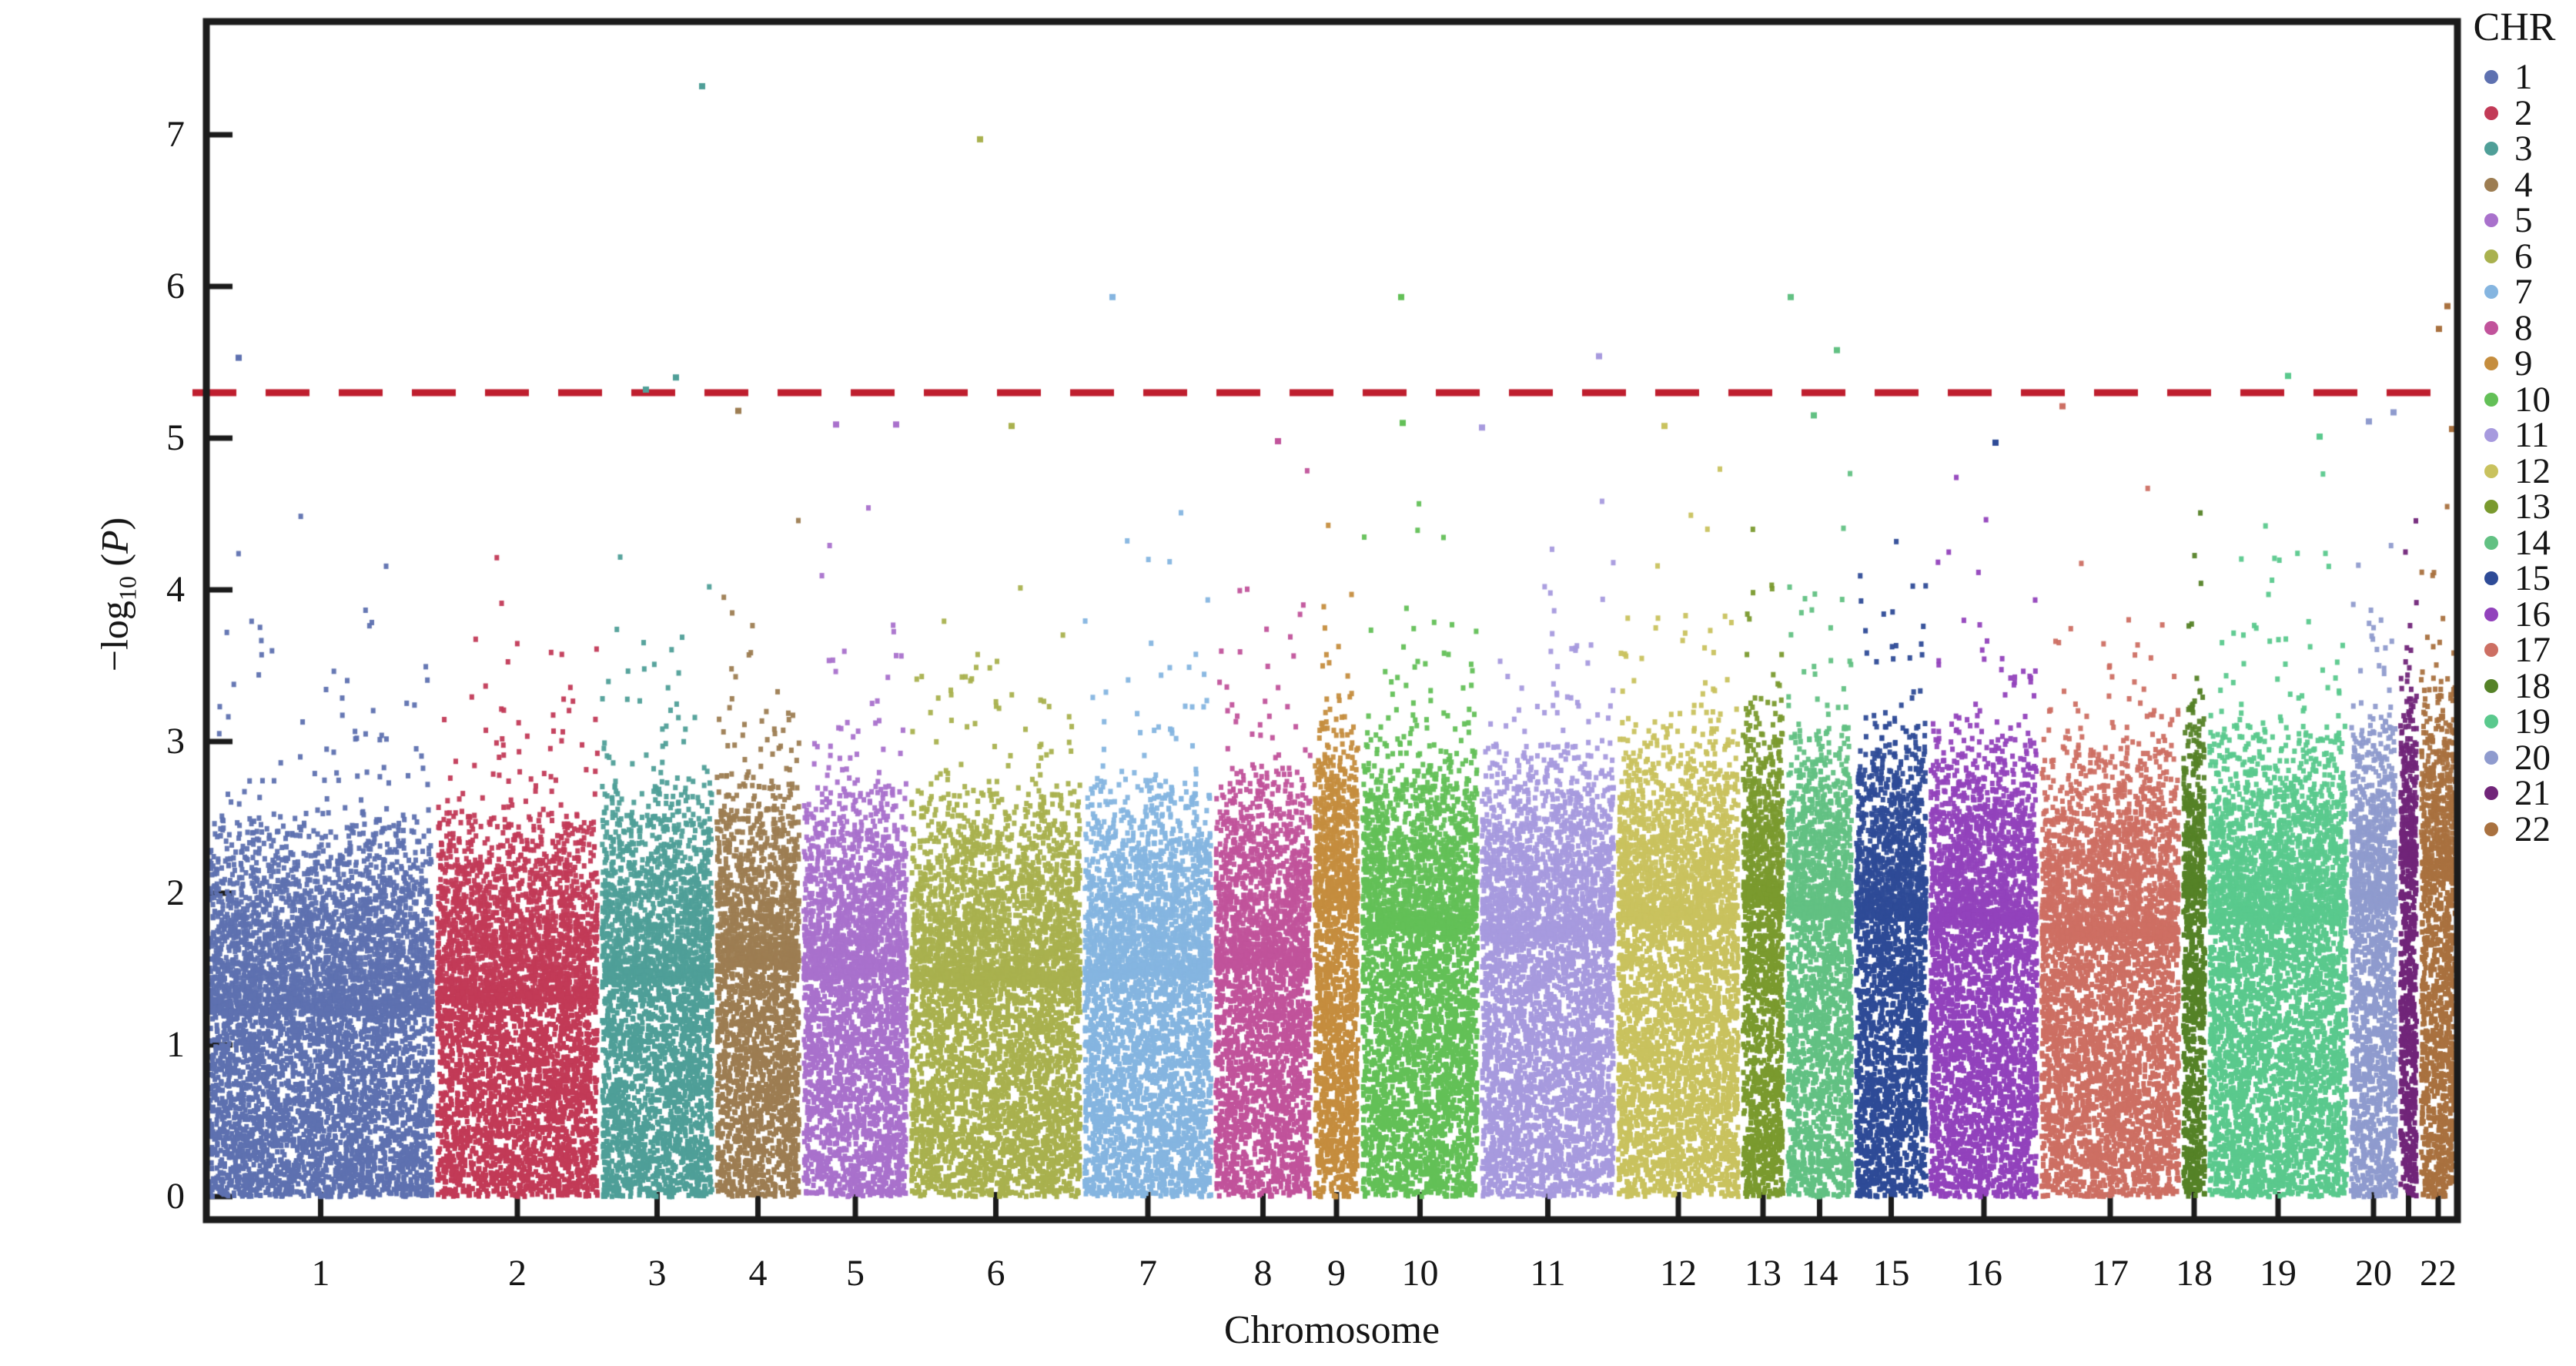 The image size is (2576, 1366). I want to click on legend-label: 13, so click(2533, 507).